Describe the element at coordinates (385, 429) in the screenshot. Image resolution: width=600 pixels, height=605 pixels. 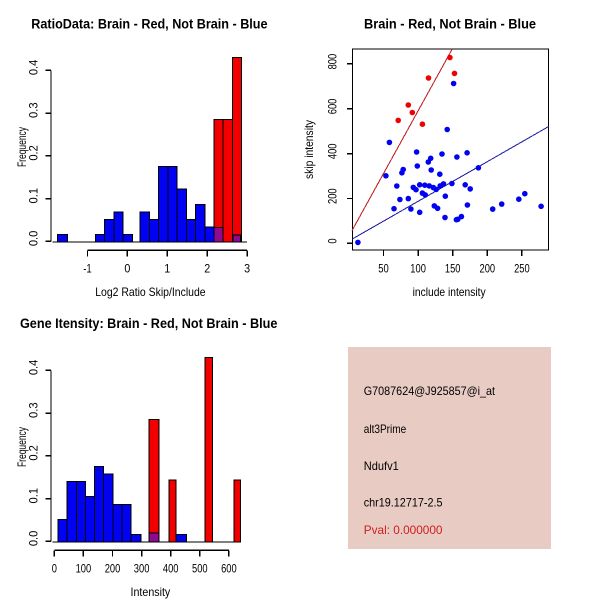
I see `svg-text: alt3Prime` at that location.